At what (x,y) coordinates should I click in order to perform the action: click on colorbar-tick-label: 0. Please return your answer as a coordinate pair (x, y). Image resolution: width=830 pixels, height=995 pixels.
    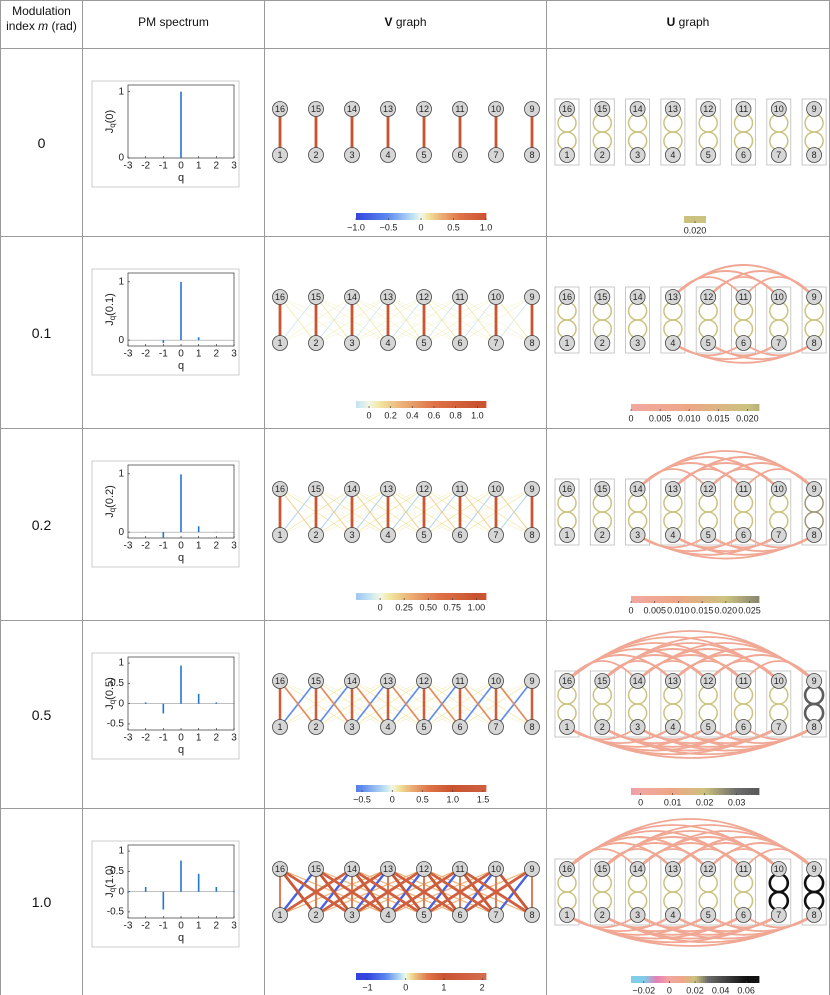
    Looking at the image, I should click on (630, 418).